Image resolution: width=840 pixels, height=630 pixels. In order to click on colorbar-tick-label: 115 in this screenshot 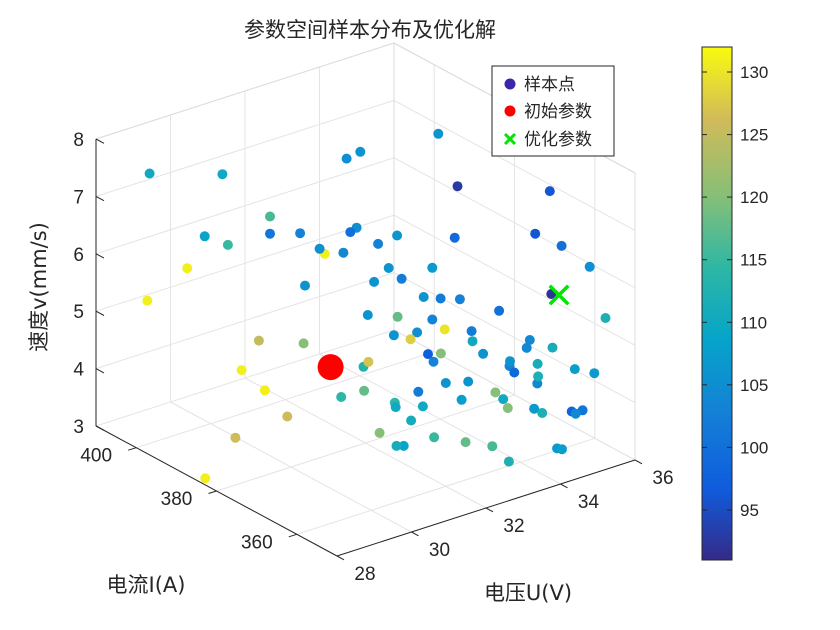, I will do `click(753, 260)`.